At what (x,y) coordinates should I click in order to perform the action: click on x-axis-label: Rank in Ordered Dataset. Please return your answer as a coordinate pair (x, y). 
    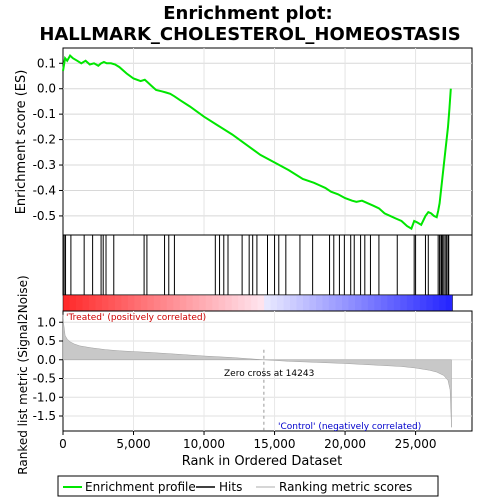
    Looking at the image, I should click on (262, 461).